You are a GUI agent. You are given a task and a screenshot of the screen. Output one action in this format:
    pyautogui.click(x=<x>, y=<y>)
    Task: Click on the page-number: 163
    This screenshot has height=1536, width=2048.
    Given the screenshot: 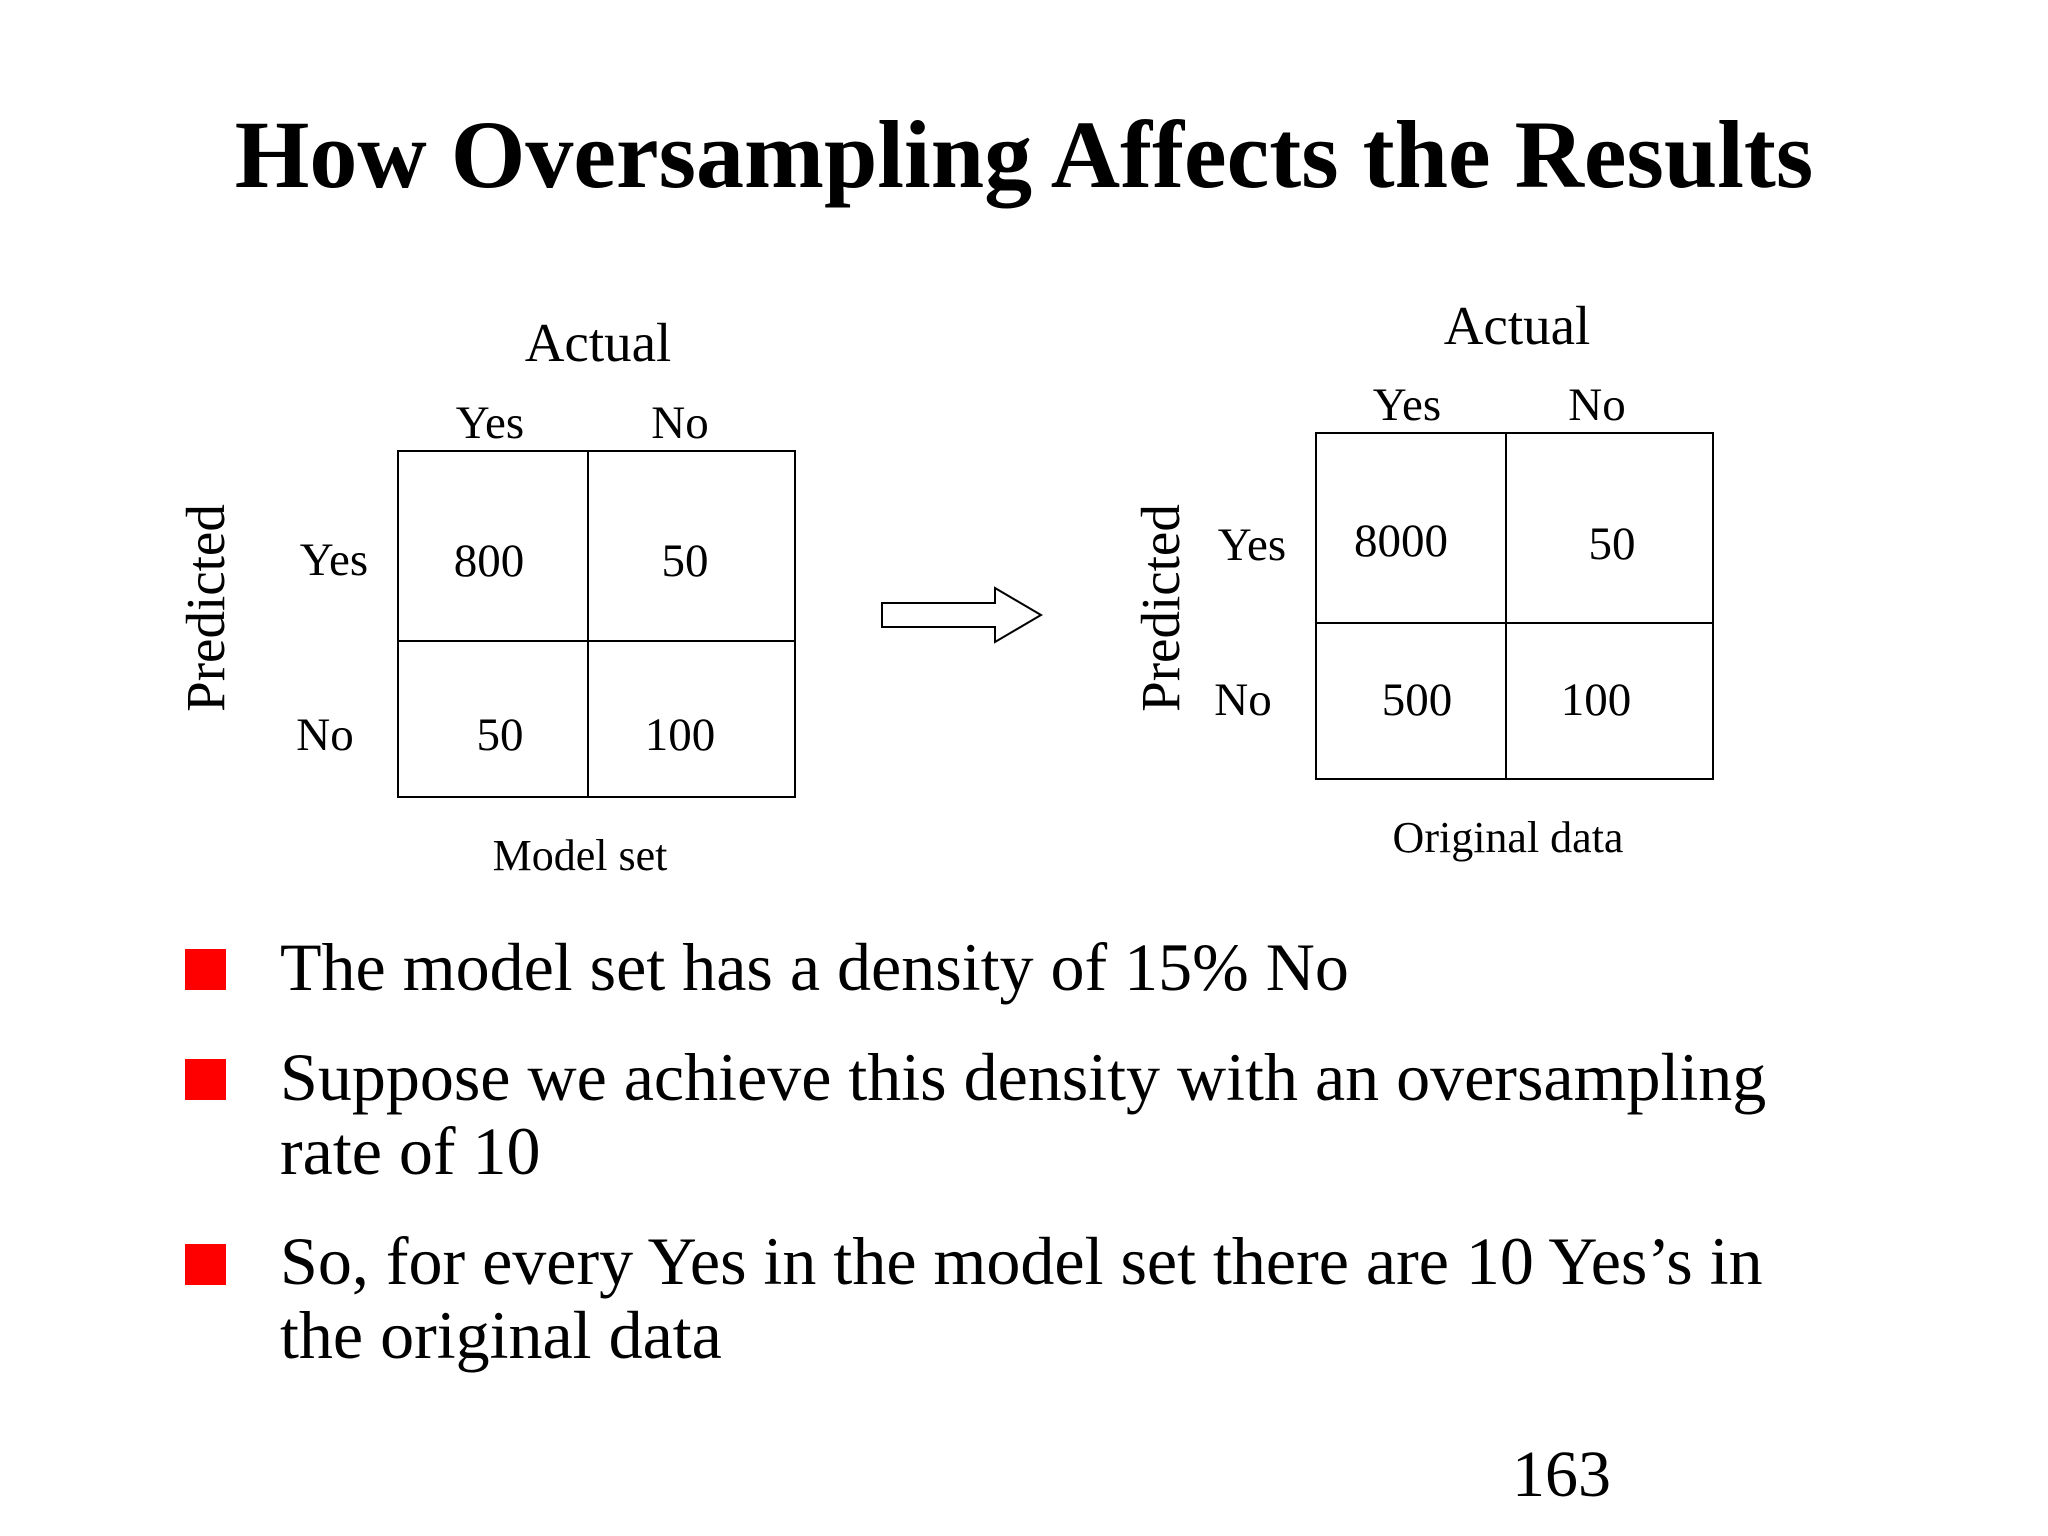 What is the action you would take?
    pyautogui.click(x=1561, y=1474)
    